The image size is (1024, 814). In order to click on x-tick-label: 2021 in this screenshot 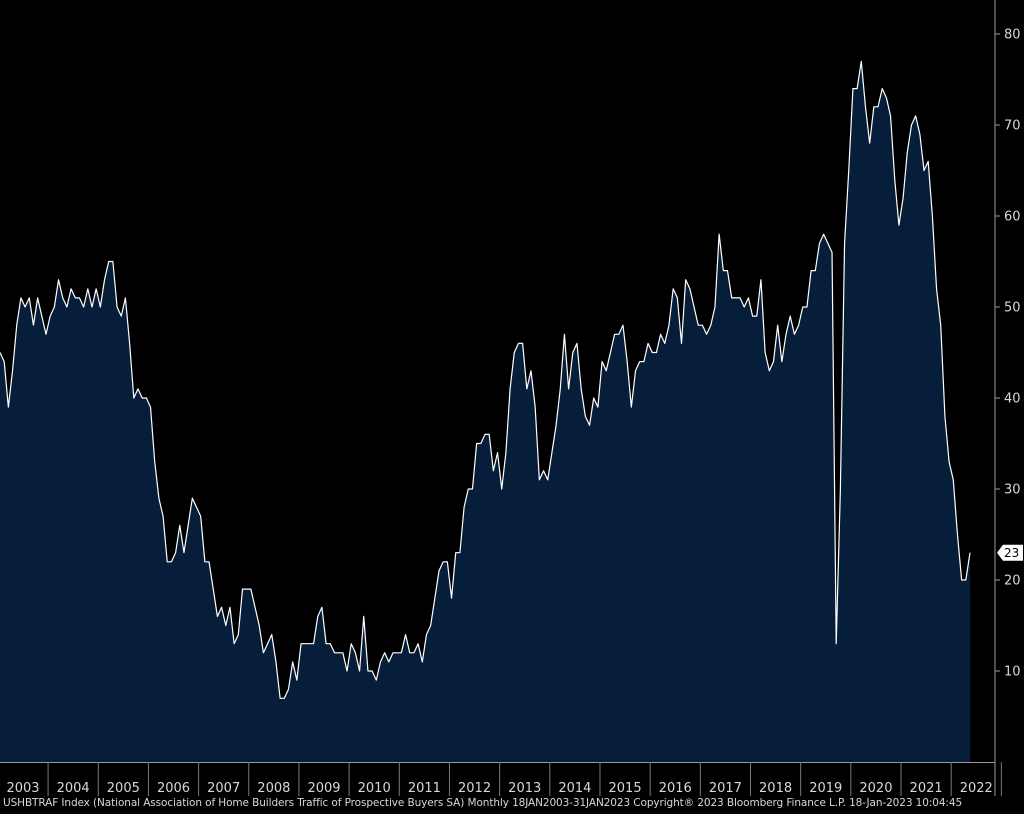, I will do `click(926, 788)`.